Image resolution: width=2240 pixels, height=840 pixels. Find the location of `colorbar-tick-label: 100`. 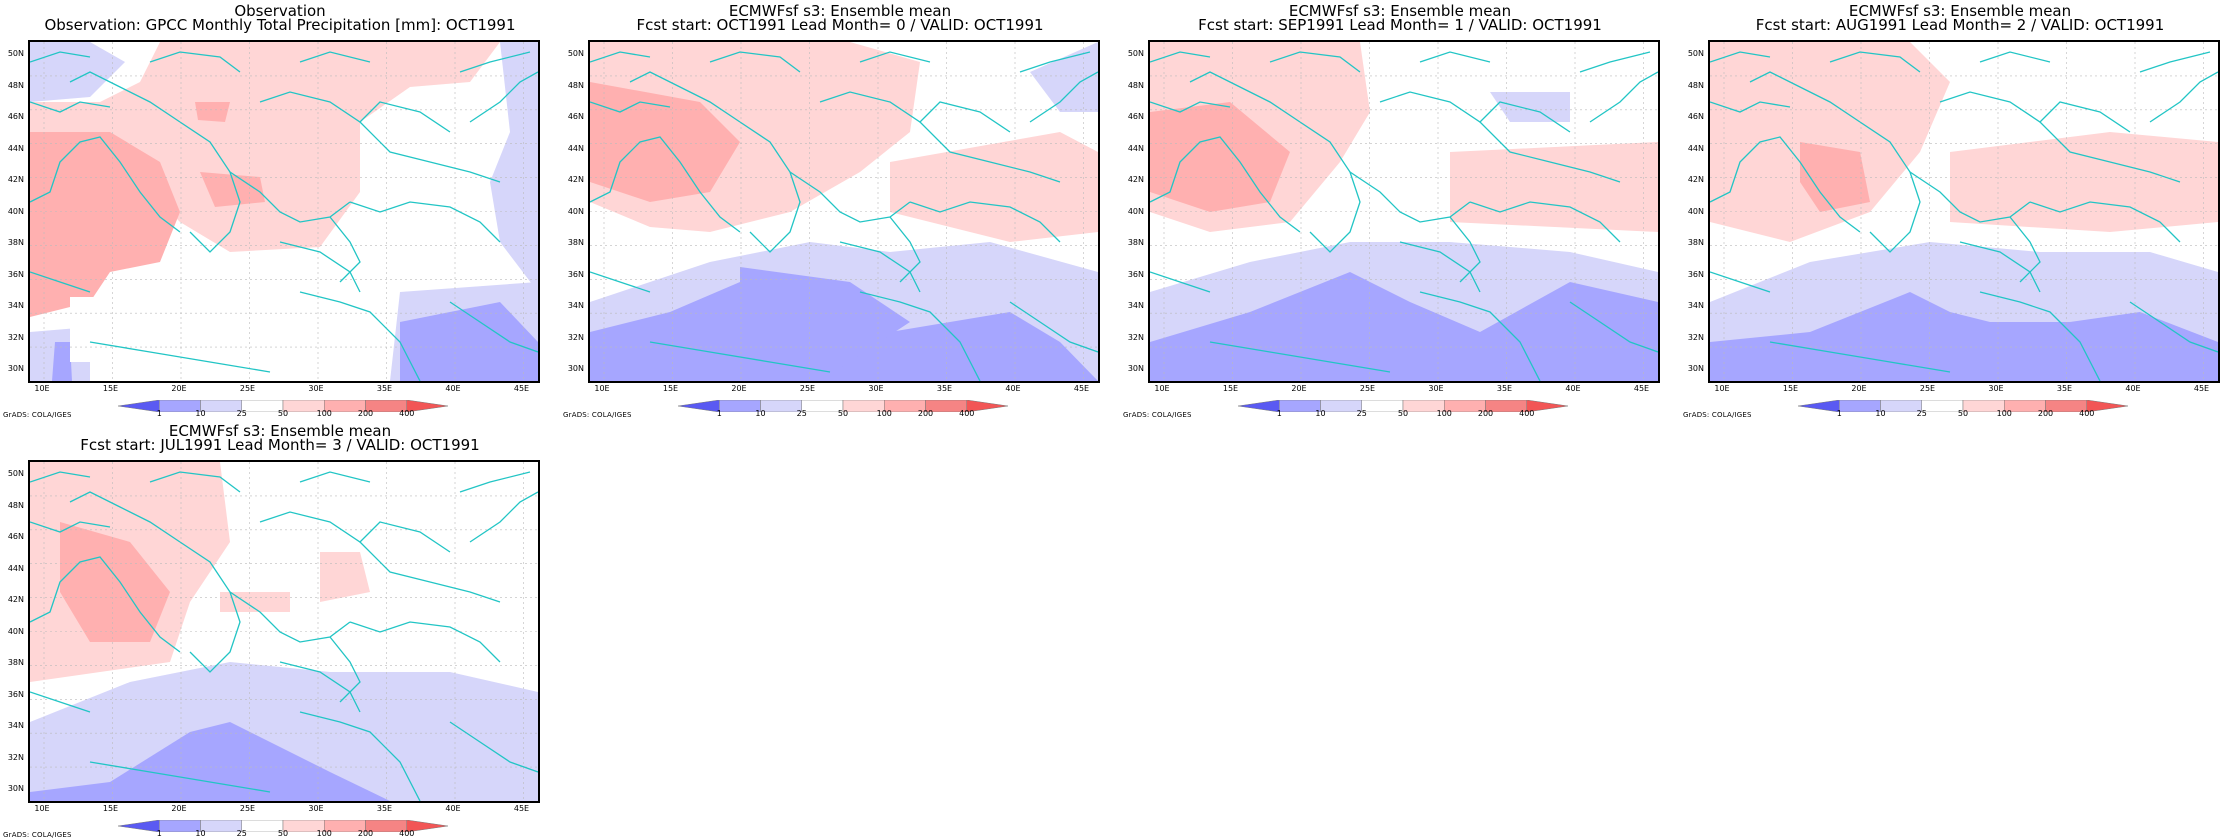

colorbar-tick-label: 100 is located at coordinates (884, 413).